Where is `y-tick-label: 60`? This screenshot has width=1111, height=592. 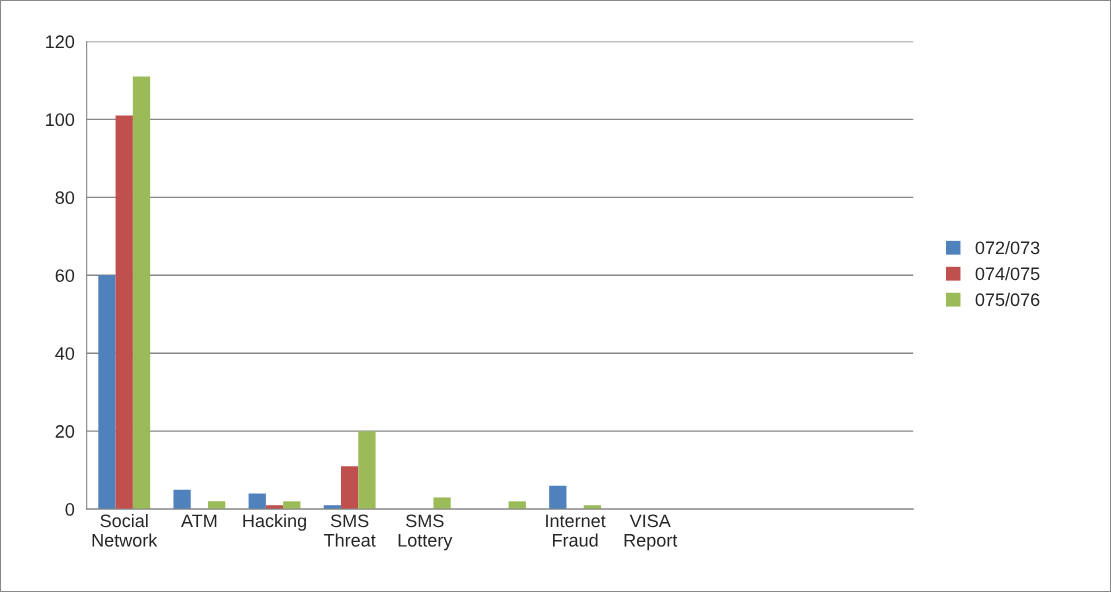
y-tick-label: 60 is located at coordinates (65, 275).